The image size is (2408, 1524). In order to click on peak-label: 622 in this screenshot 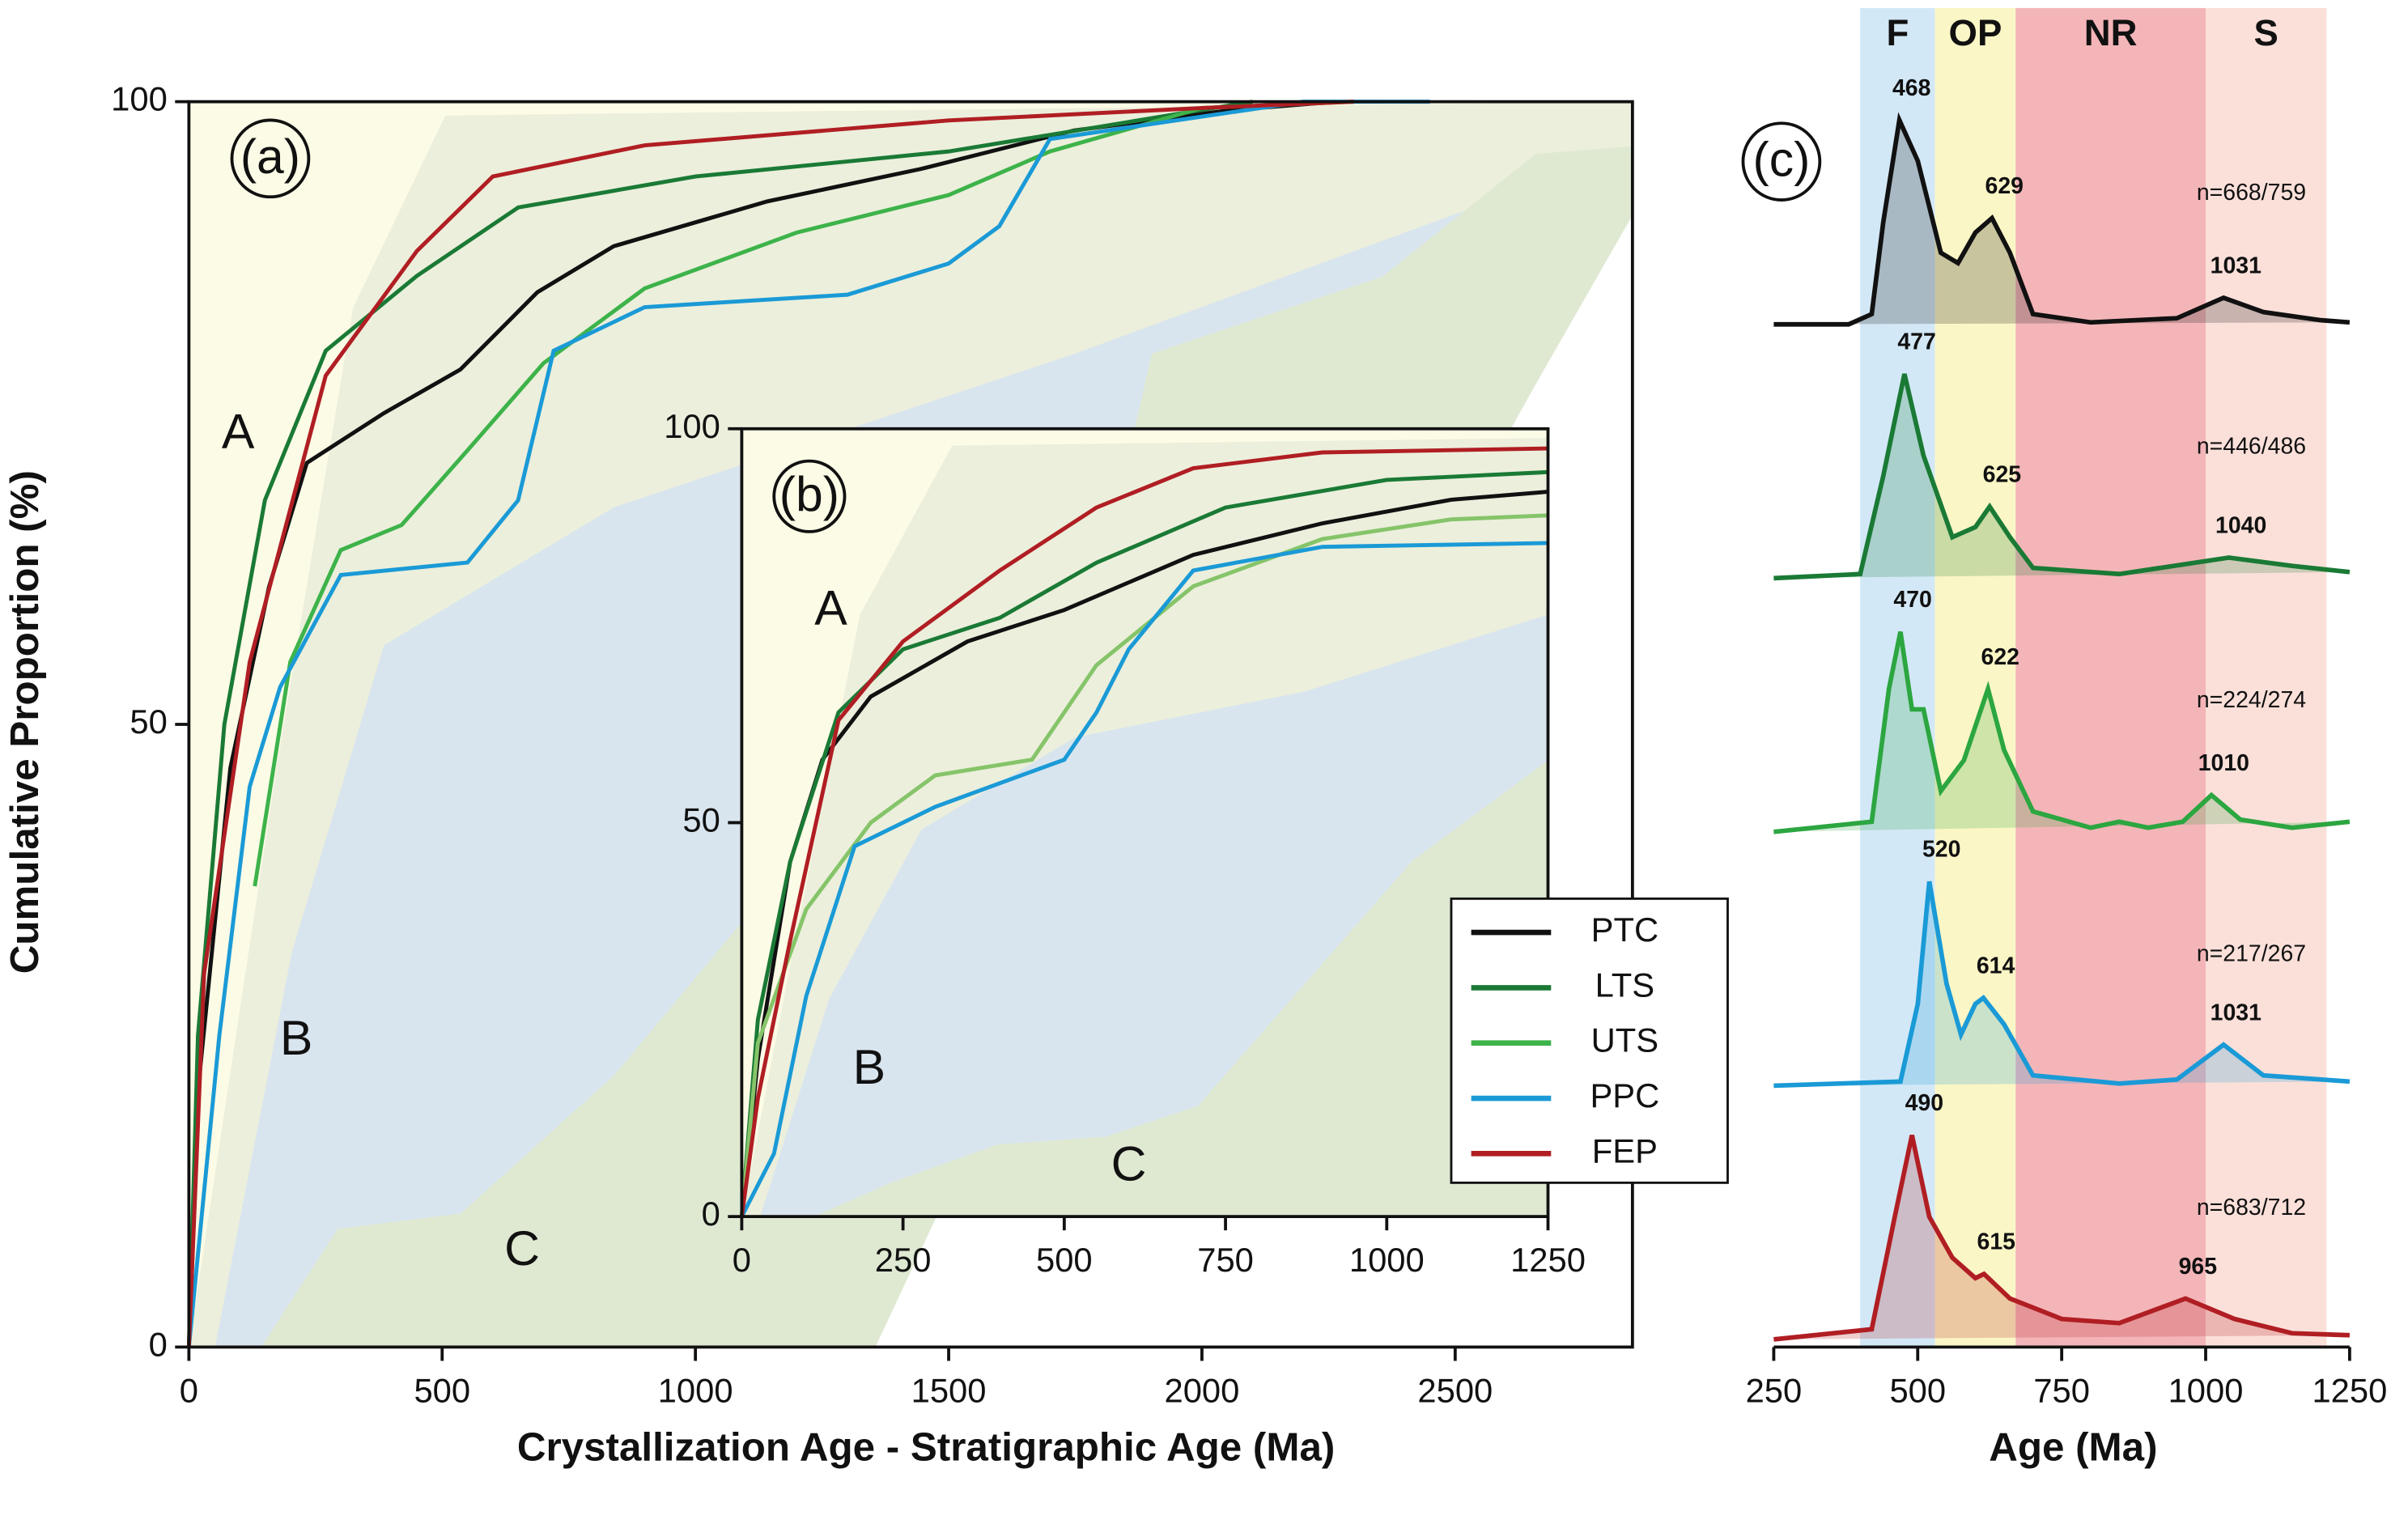, I will do `click(2000, 657)`.